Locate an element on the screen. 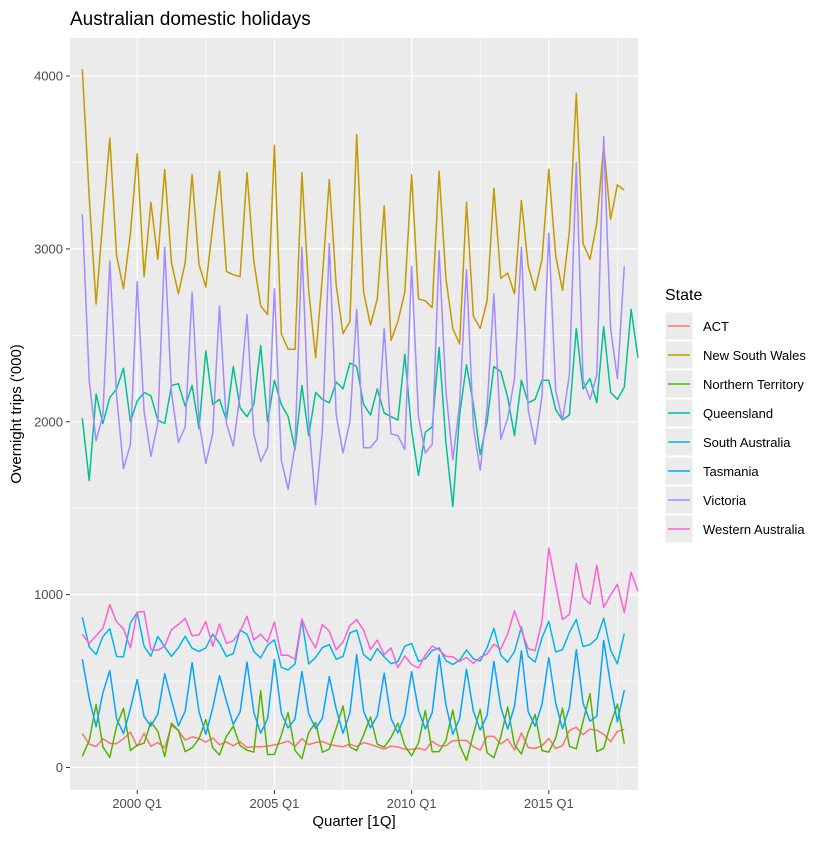  series-line-south-australia is located at coordinates (353, 641).